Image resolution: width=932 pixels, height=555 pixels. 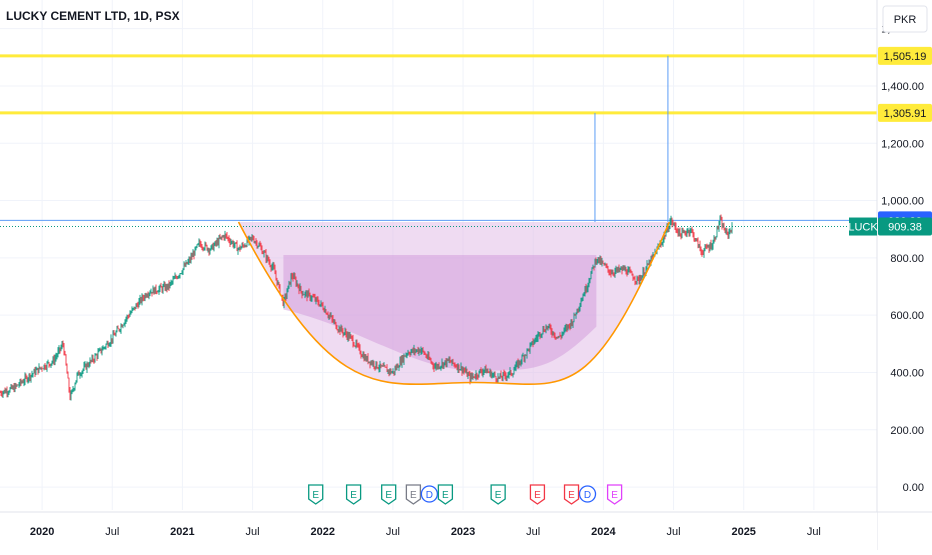 What do you see at coordinates (907, 259) in the screenshot?
I see `price-tick-label: 800.00` at bounding box center [907, 259].